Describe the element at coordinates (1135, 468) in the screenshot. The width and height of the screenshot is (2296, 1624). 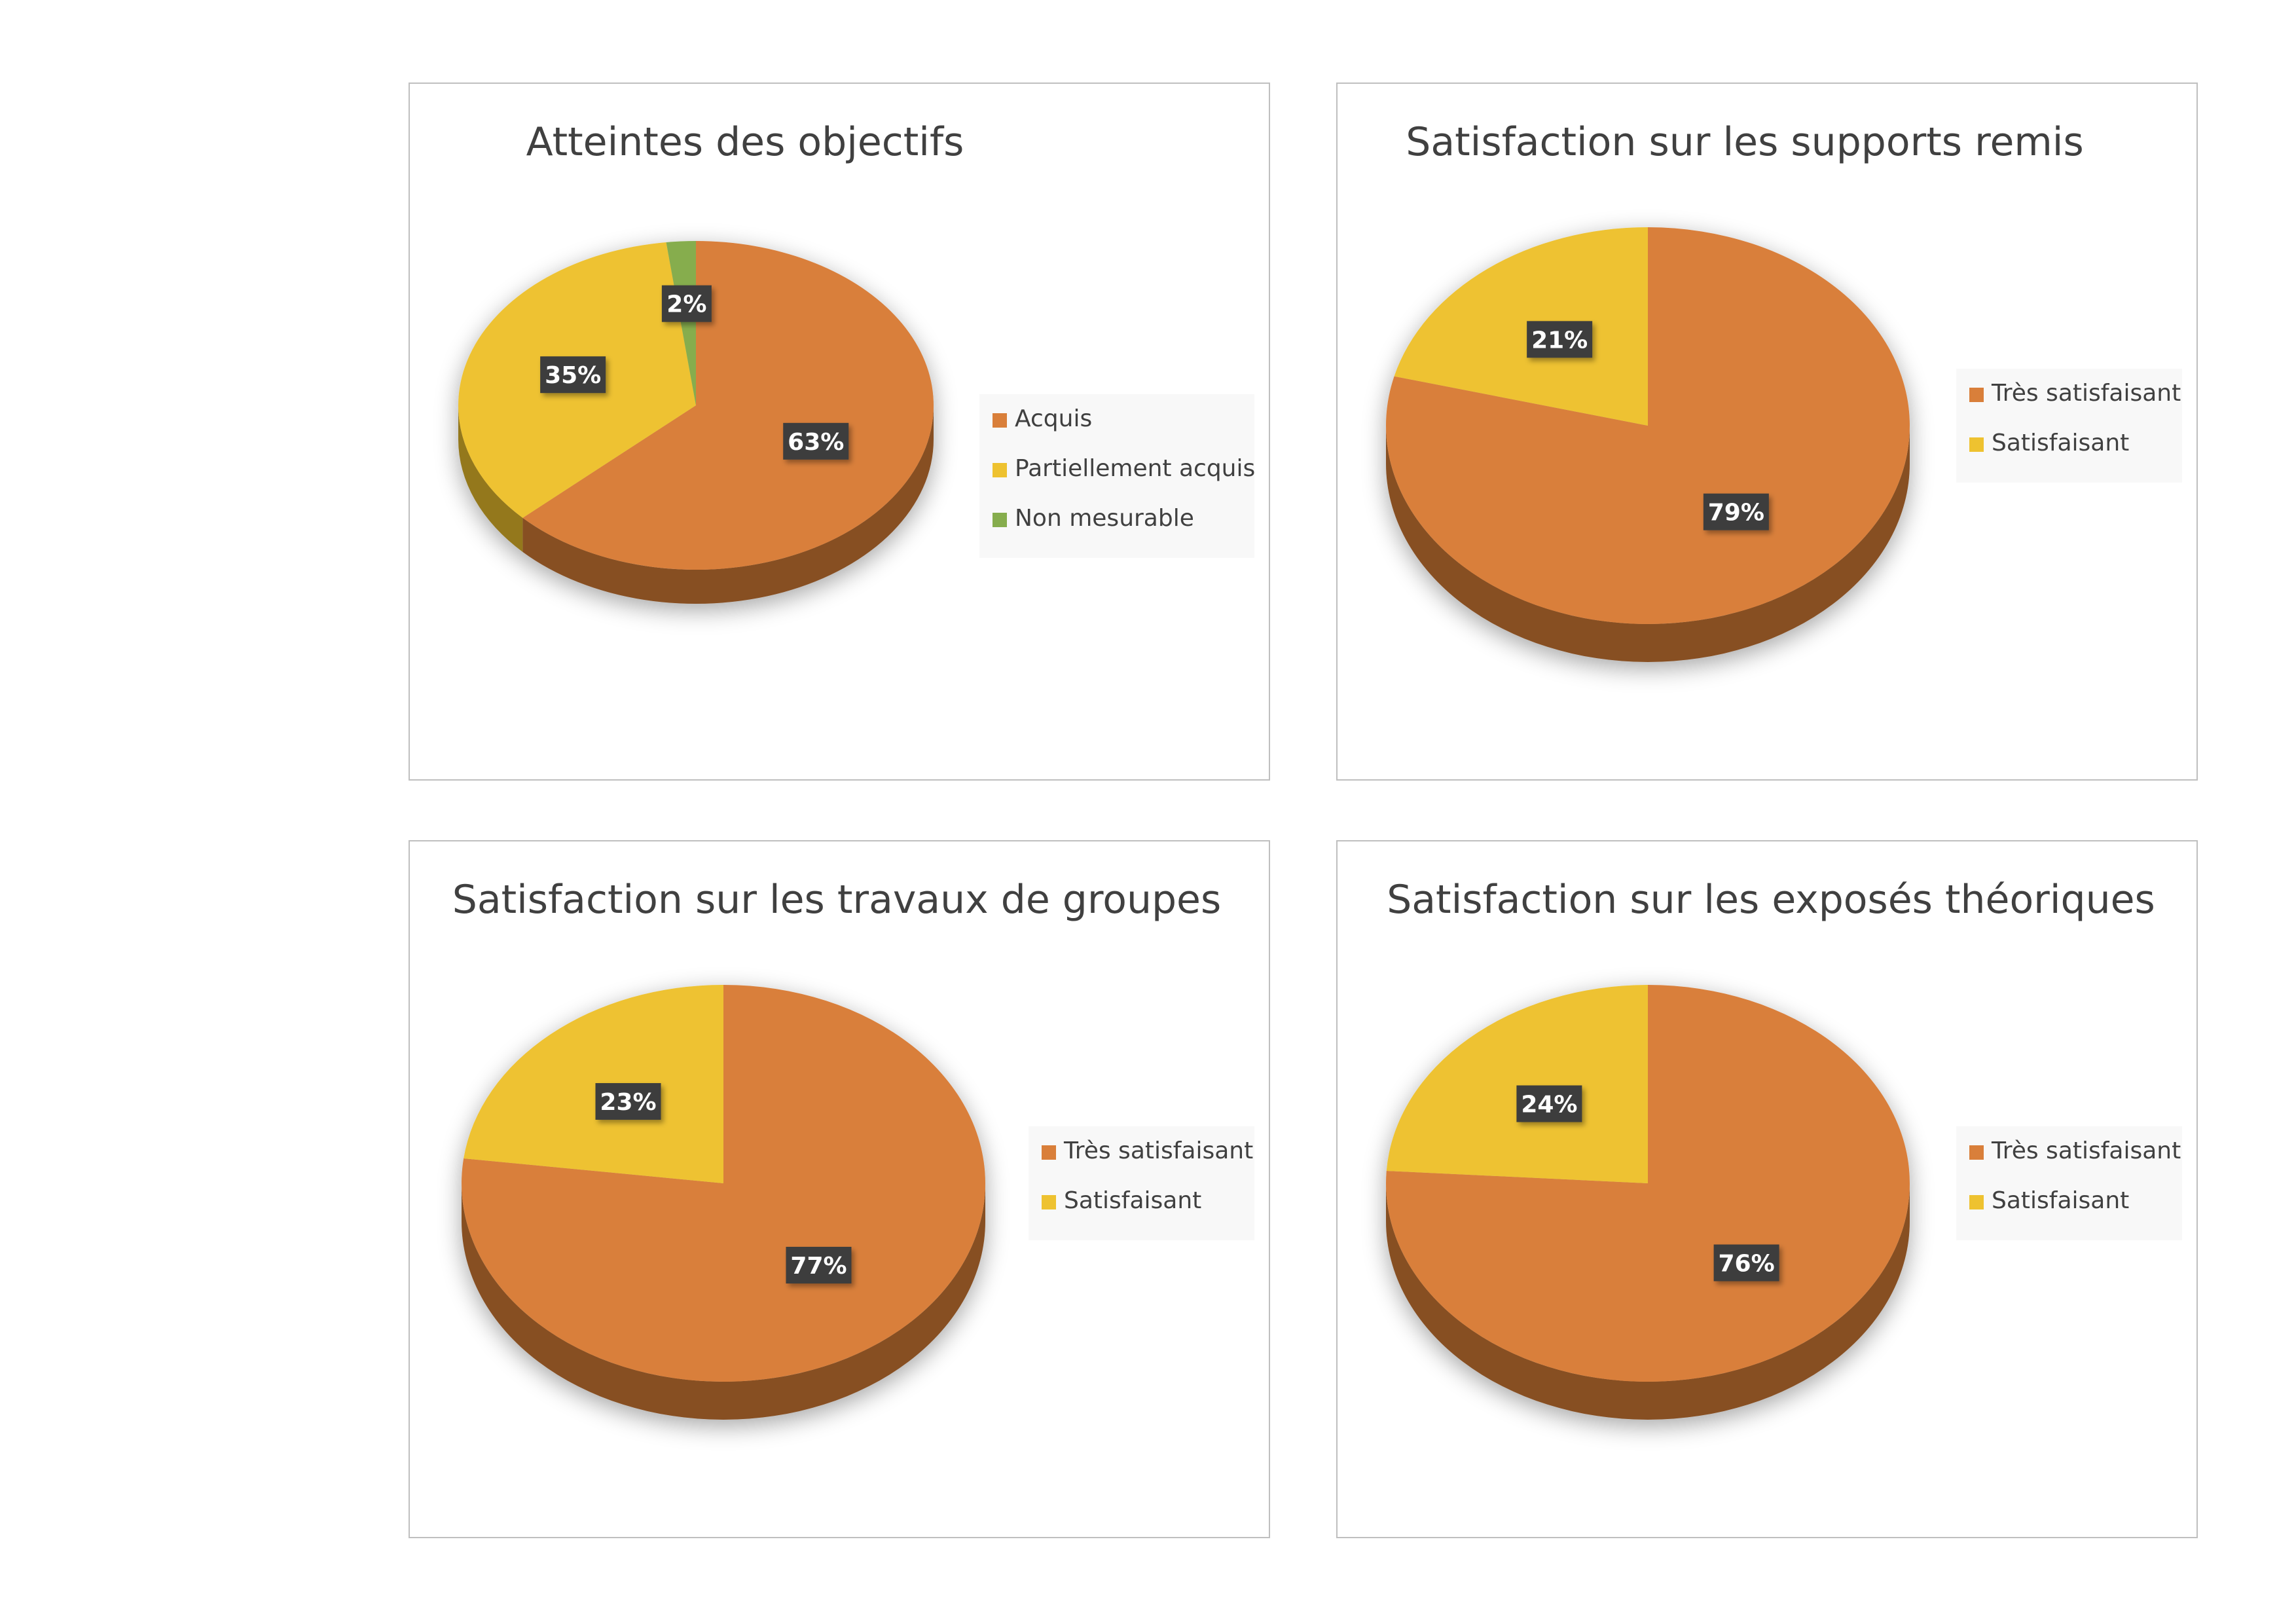
I see `legend-label: Partiellement acquis` at that location.